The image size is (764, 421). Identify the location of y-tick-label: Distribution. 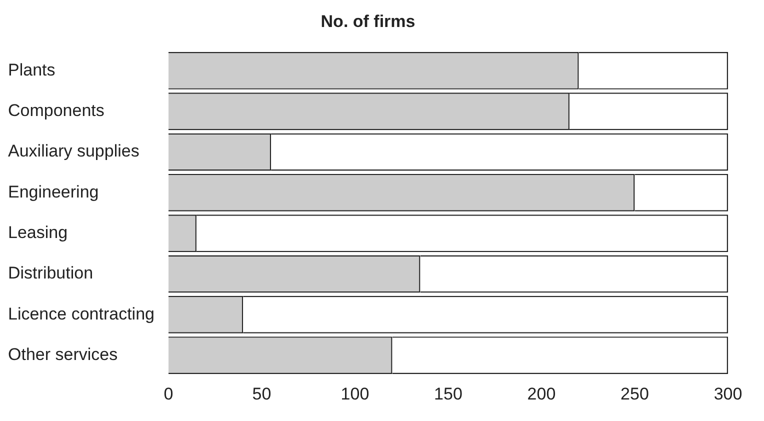
(51, 273).